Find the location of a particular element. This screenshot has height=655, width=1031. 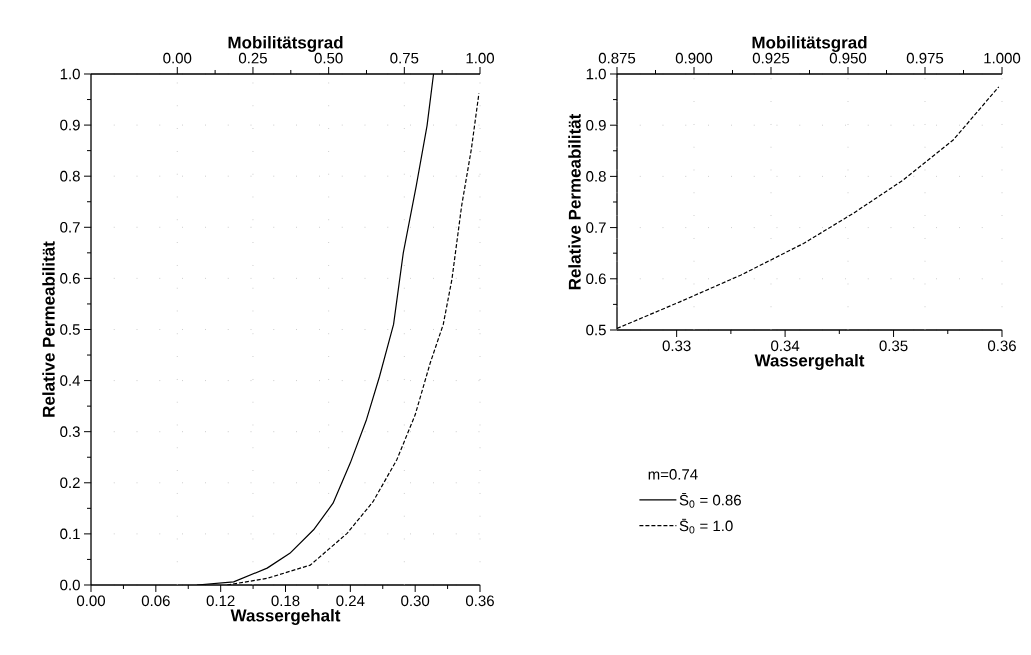

x-tick-label: 0.18 is located at coordinates (285, 601).